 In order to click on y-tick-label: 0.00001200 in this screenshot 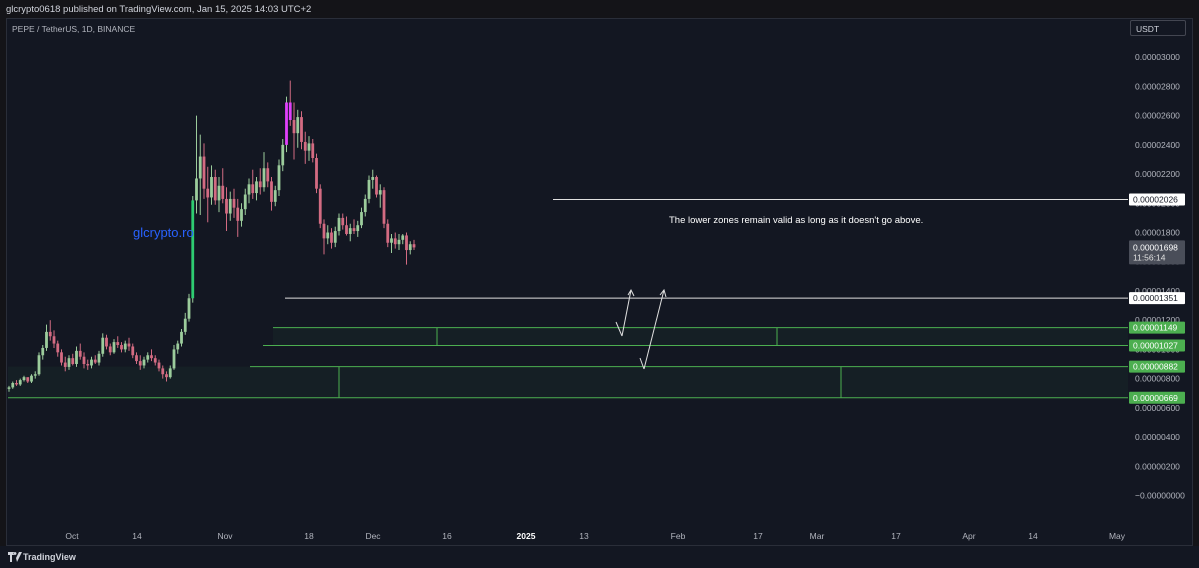, I will do `click(1157, 320)`.